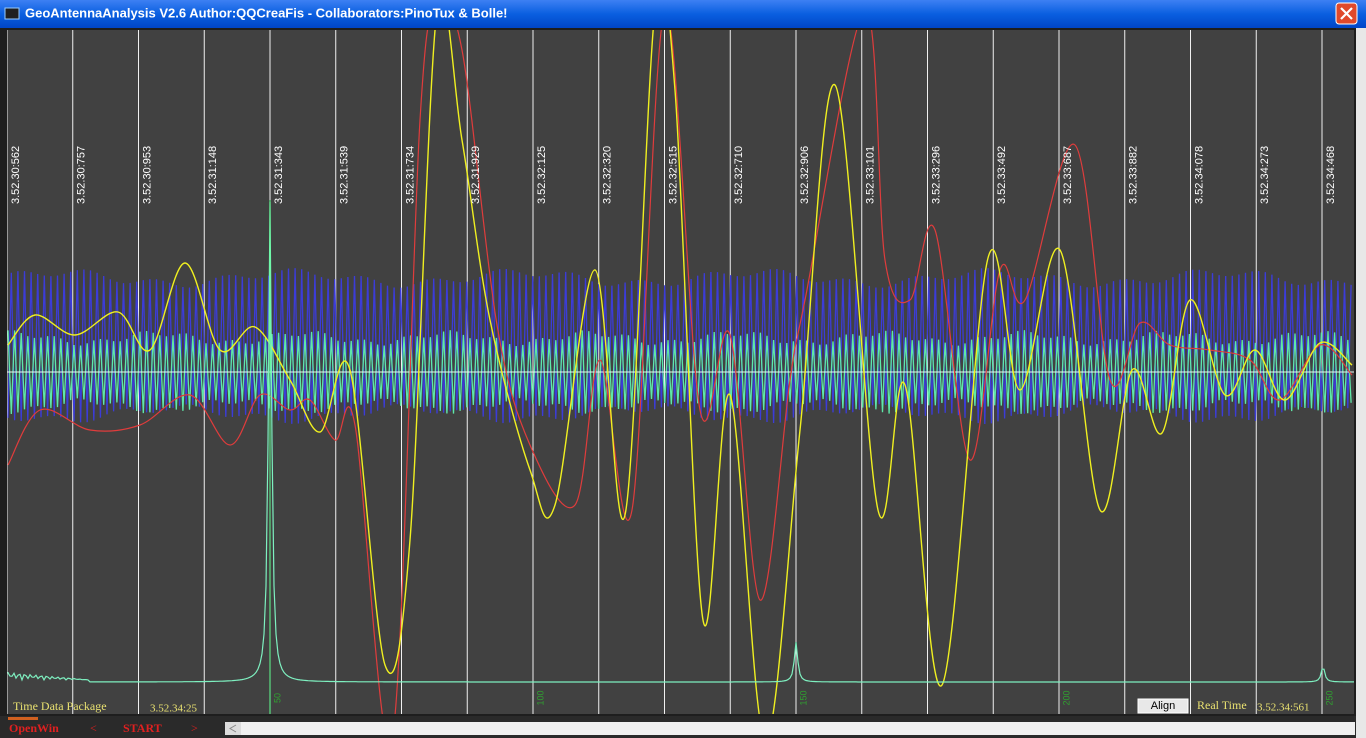 This screenshot has width=1366, height=738. Describe the element at coordinates (871, 175) in the screenshot. I see `timestamp: 3.52.33:101` at that location.